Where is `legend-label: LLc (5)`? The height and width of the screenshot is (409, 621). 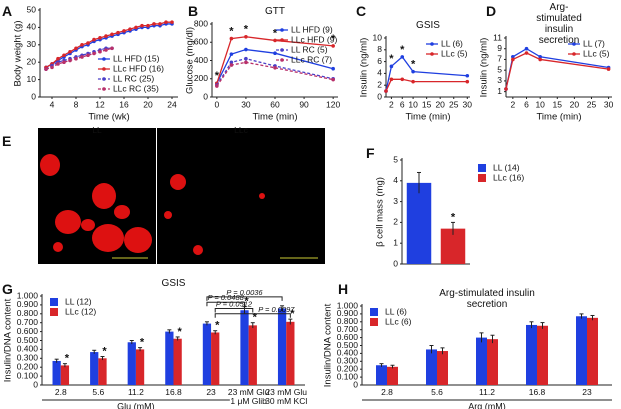 legend-label: LLc (5) is located at coordinates (454, 53).